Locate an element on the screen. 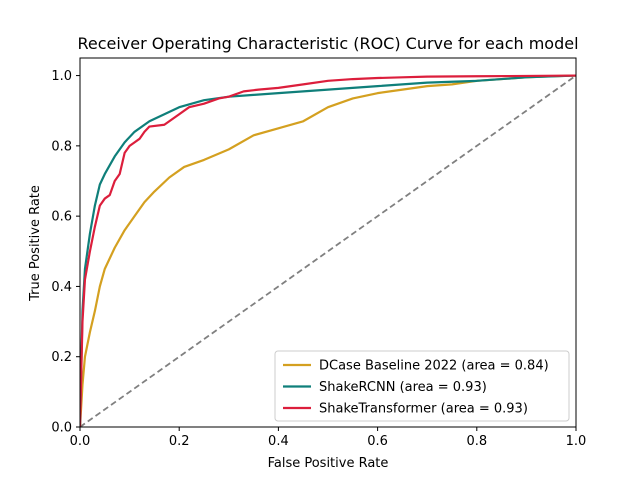 The height and width of the screenshot is (480, 640). y-tick-label: 1.0 is located at coordinates (61, 76).